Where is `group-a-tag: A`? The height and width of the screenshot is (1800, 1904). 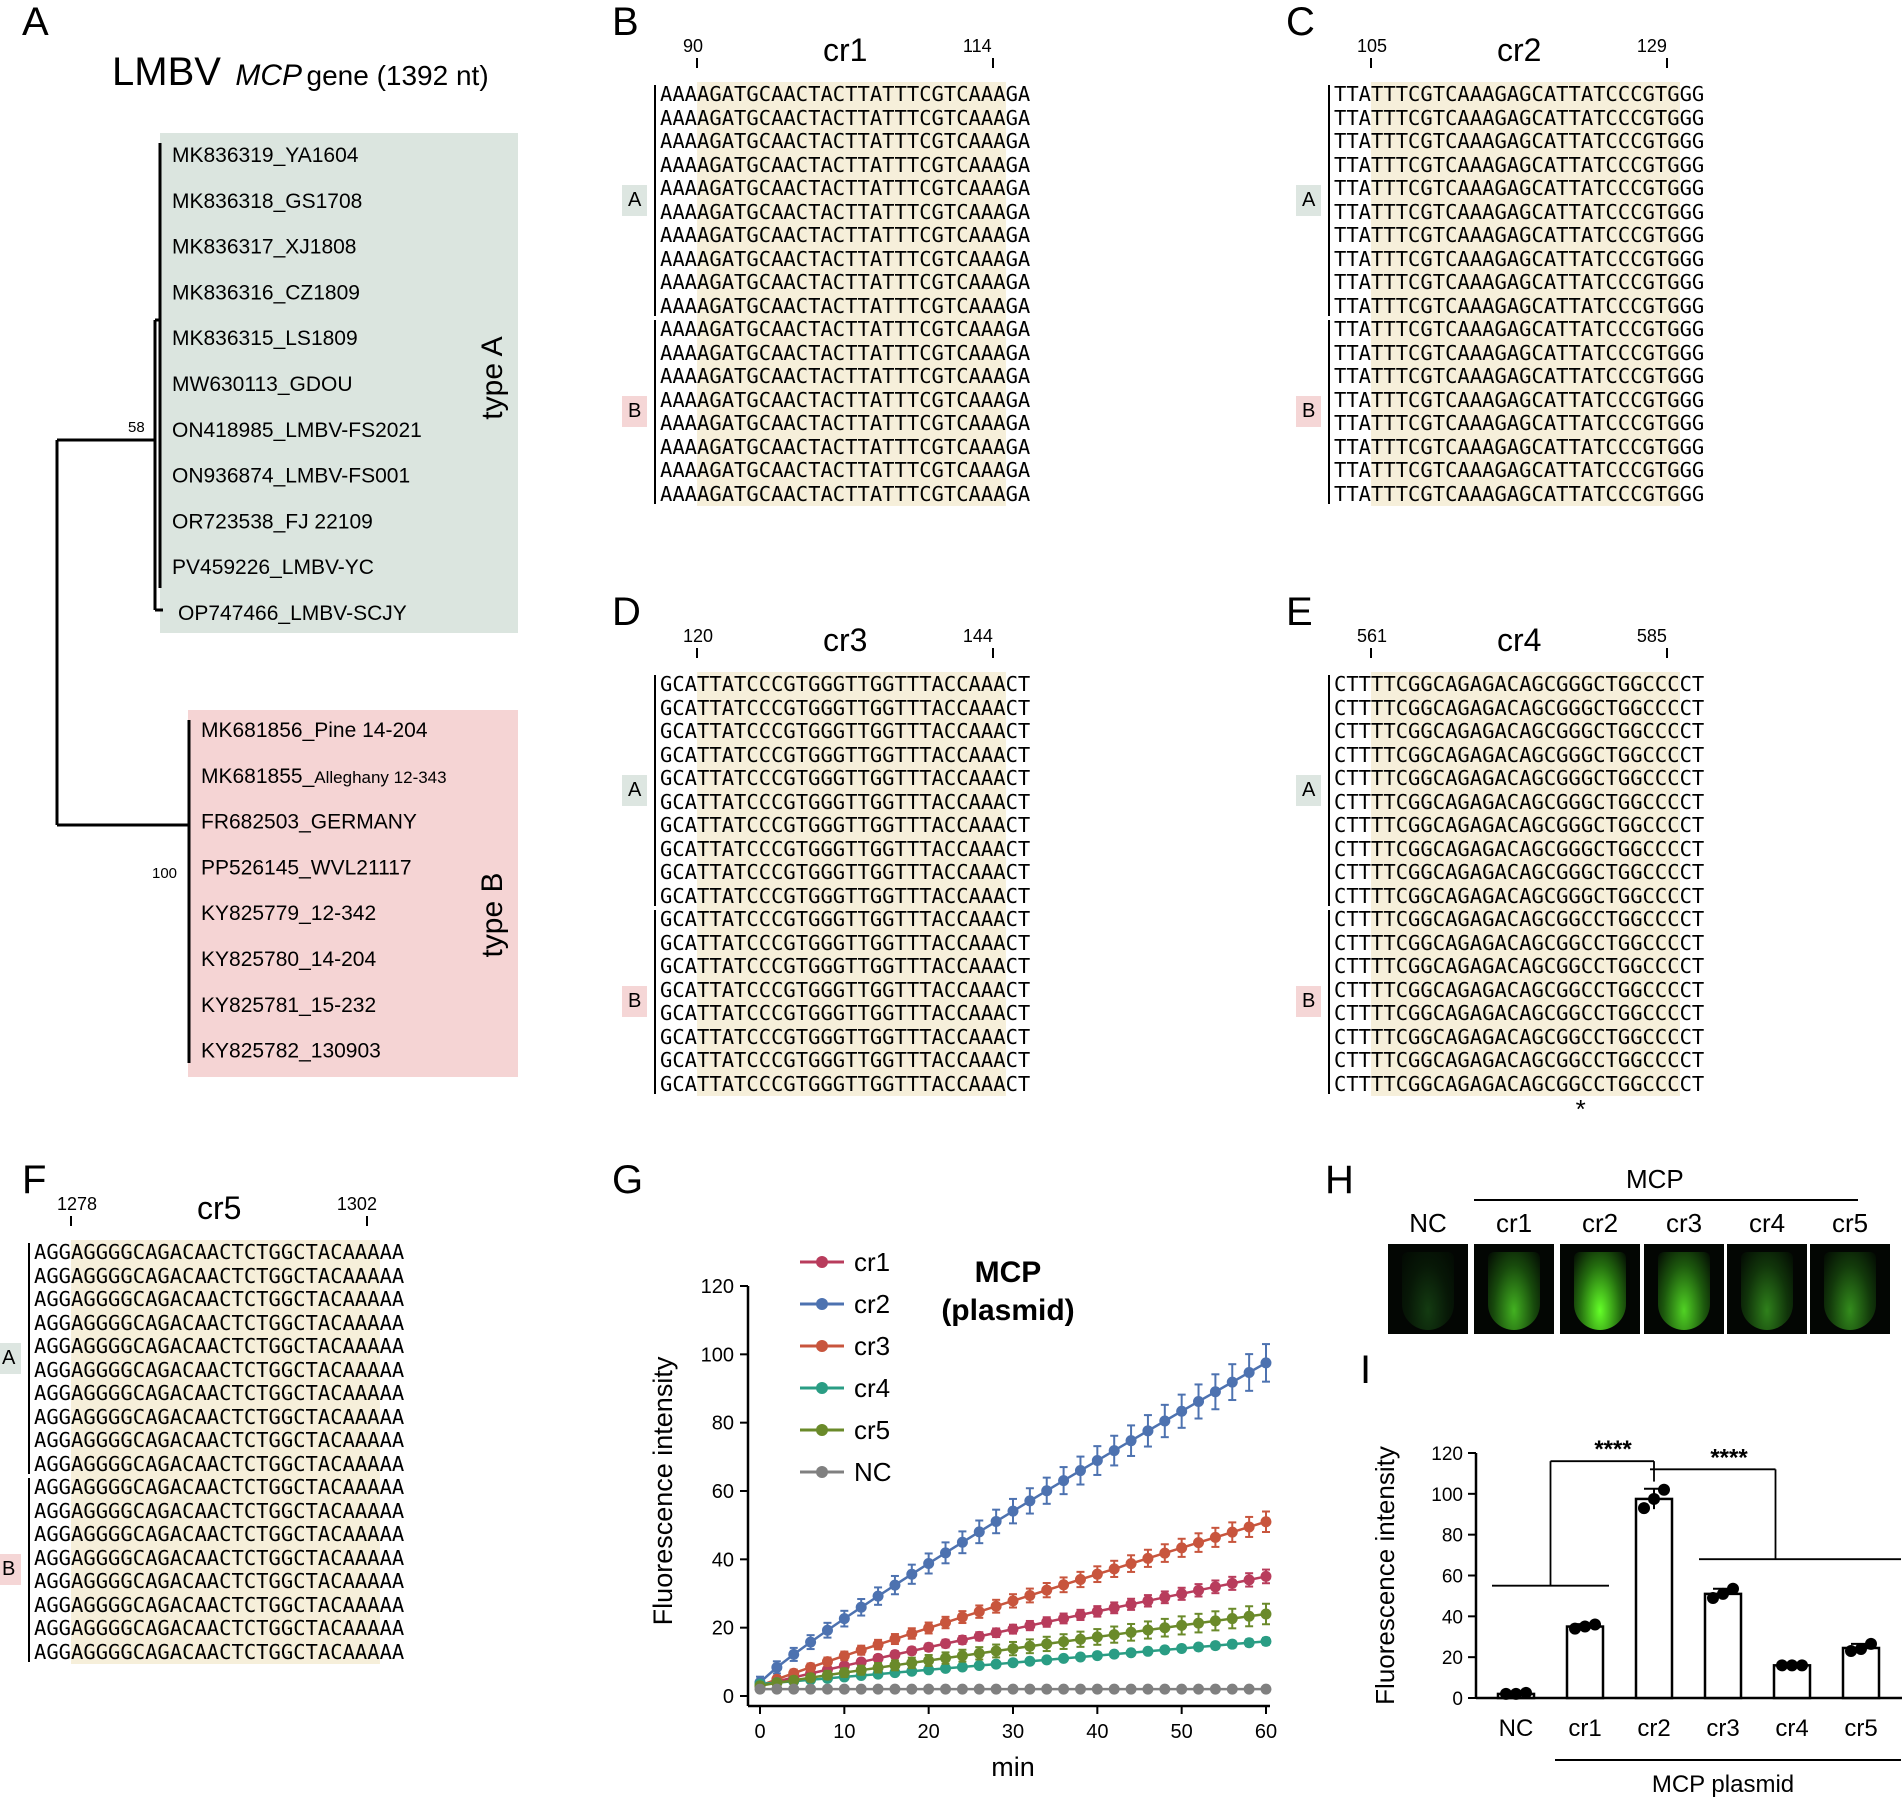
group-a-tag: A is located at coordinates (635, 790).